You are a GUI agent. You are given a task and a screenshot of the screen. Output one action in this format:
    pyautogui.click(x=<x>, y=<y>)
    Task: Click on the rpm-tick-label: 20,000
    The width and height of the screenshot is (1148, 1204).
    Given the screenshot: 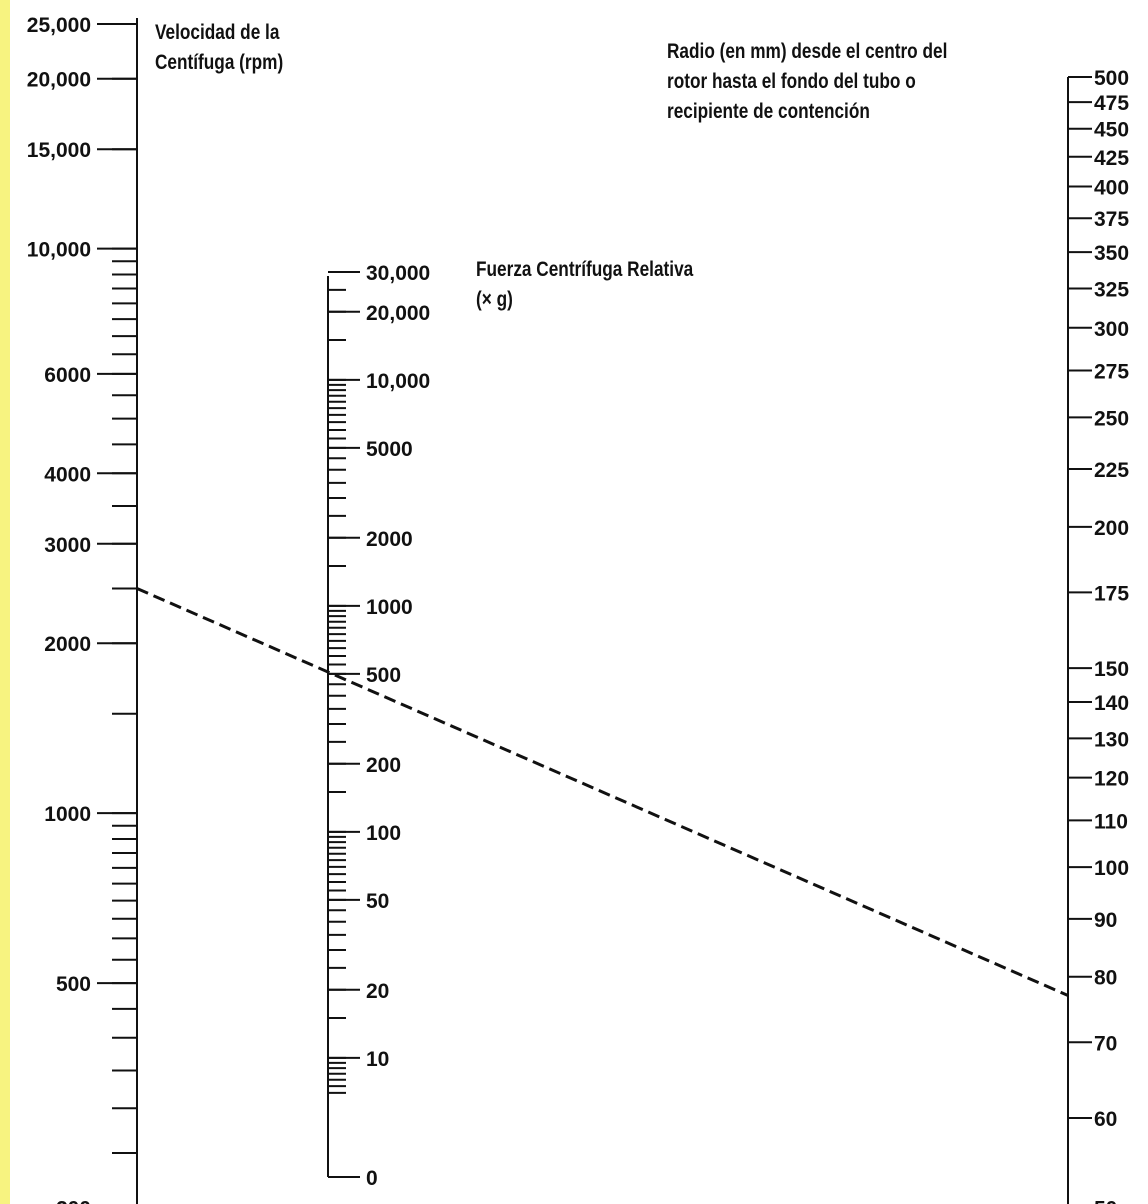 What is the action you would take?
    pyautogui.click(x=59, y=80)
    